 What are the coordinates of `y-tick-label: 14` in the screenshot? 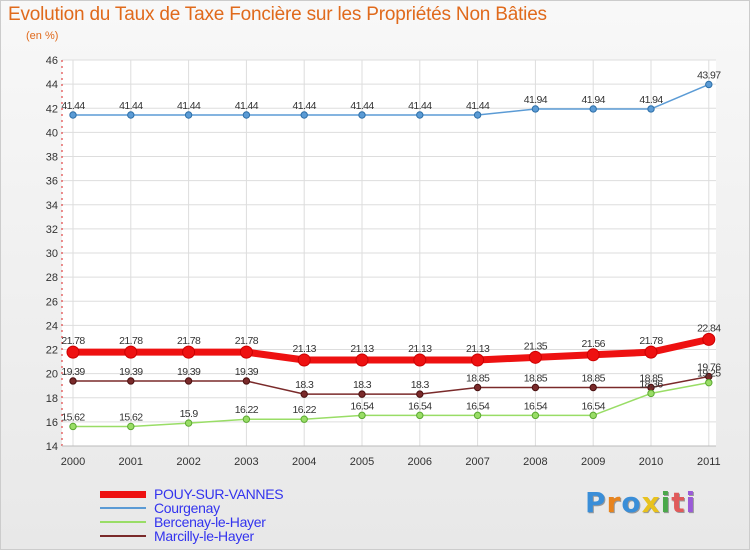 It's located at (52, 447).